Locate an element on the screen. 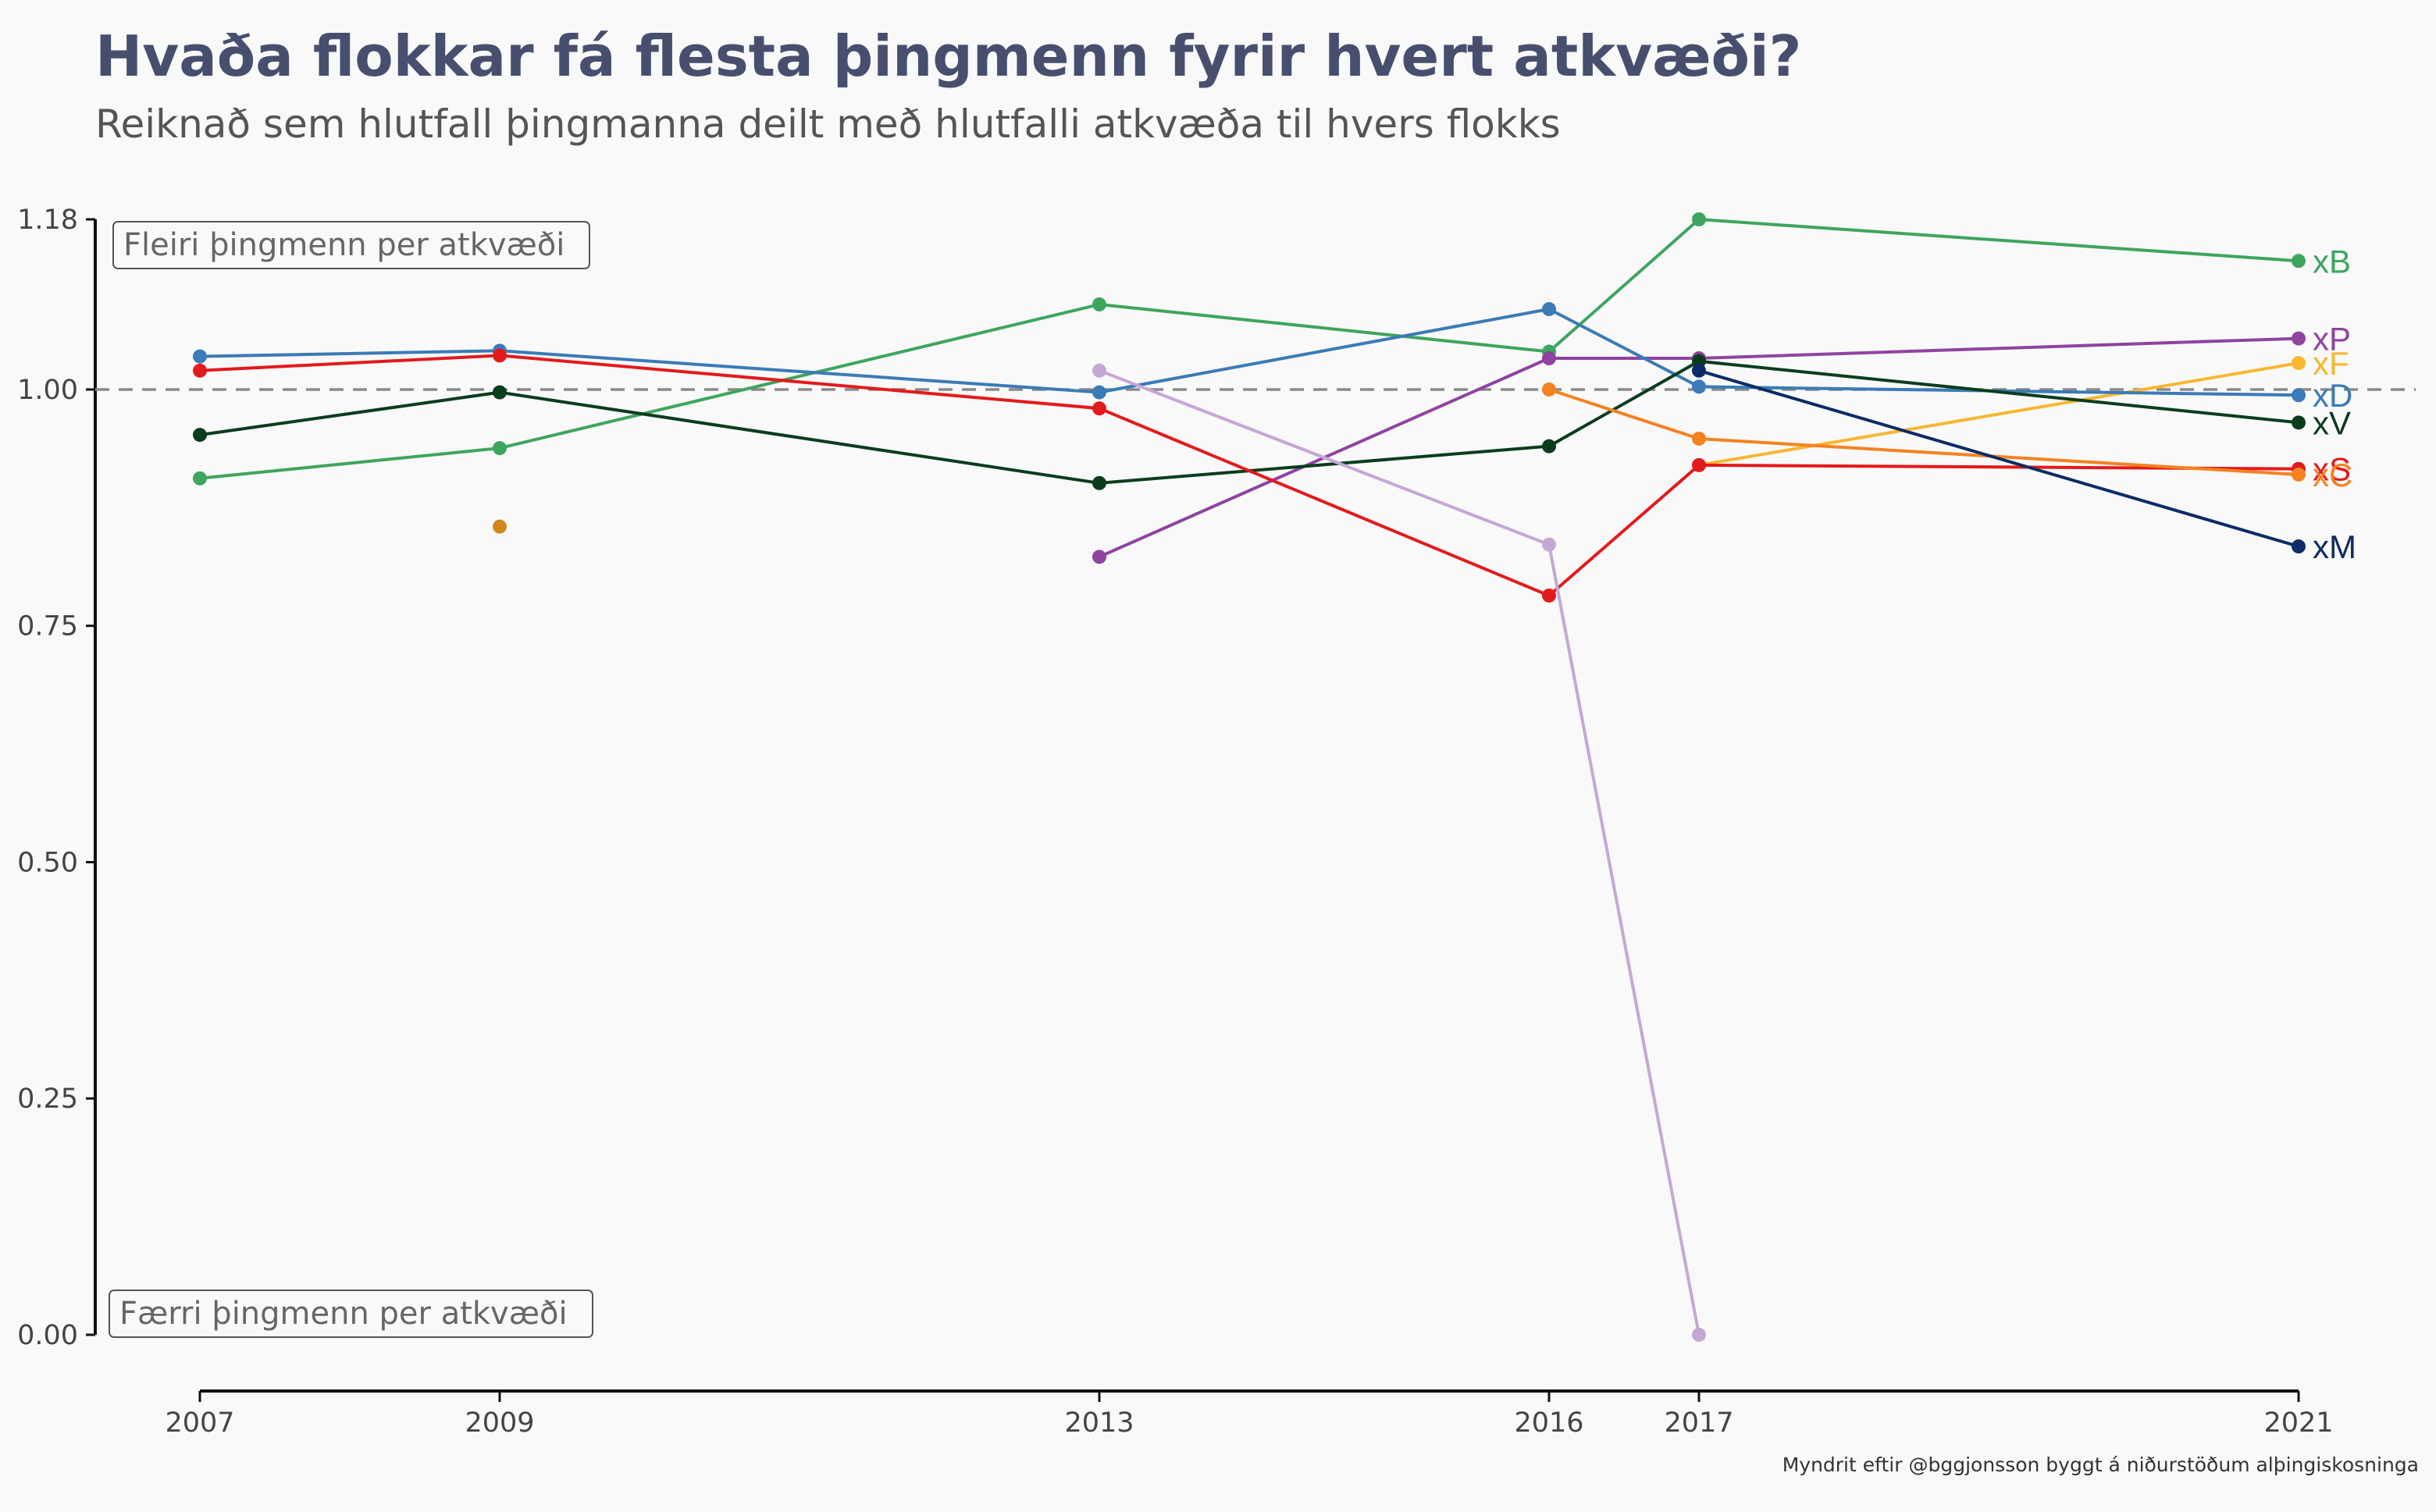 This screenshot has height=1512, width=2436. series-label: xF is located at coordinates (2331, 363).